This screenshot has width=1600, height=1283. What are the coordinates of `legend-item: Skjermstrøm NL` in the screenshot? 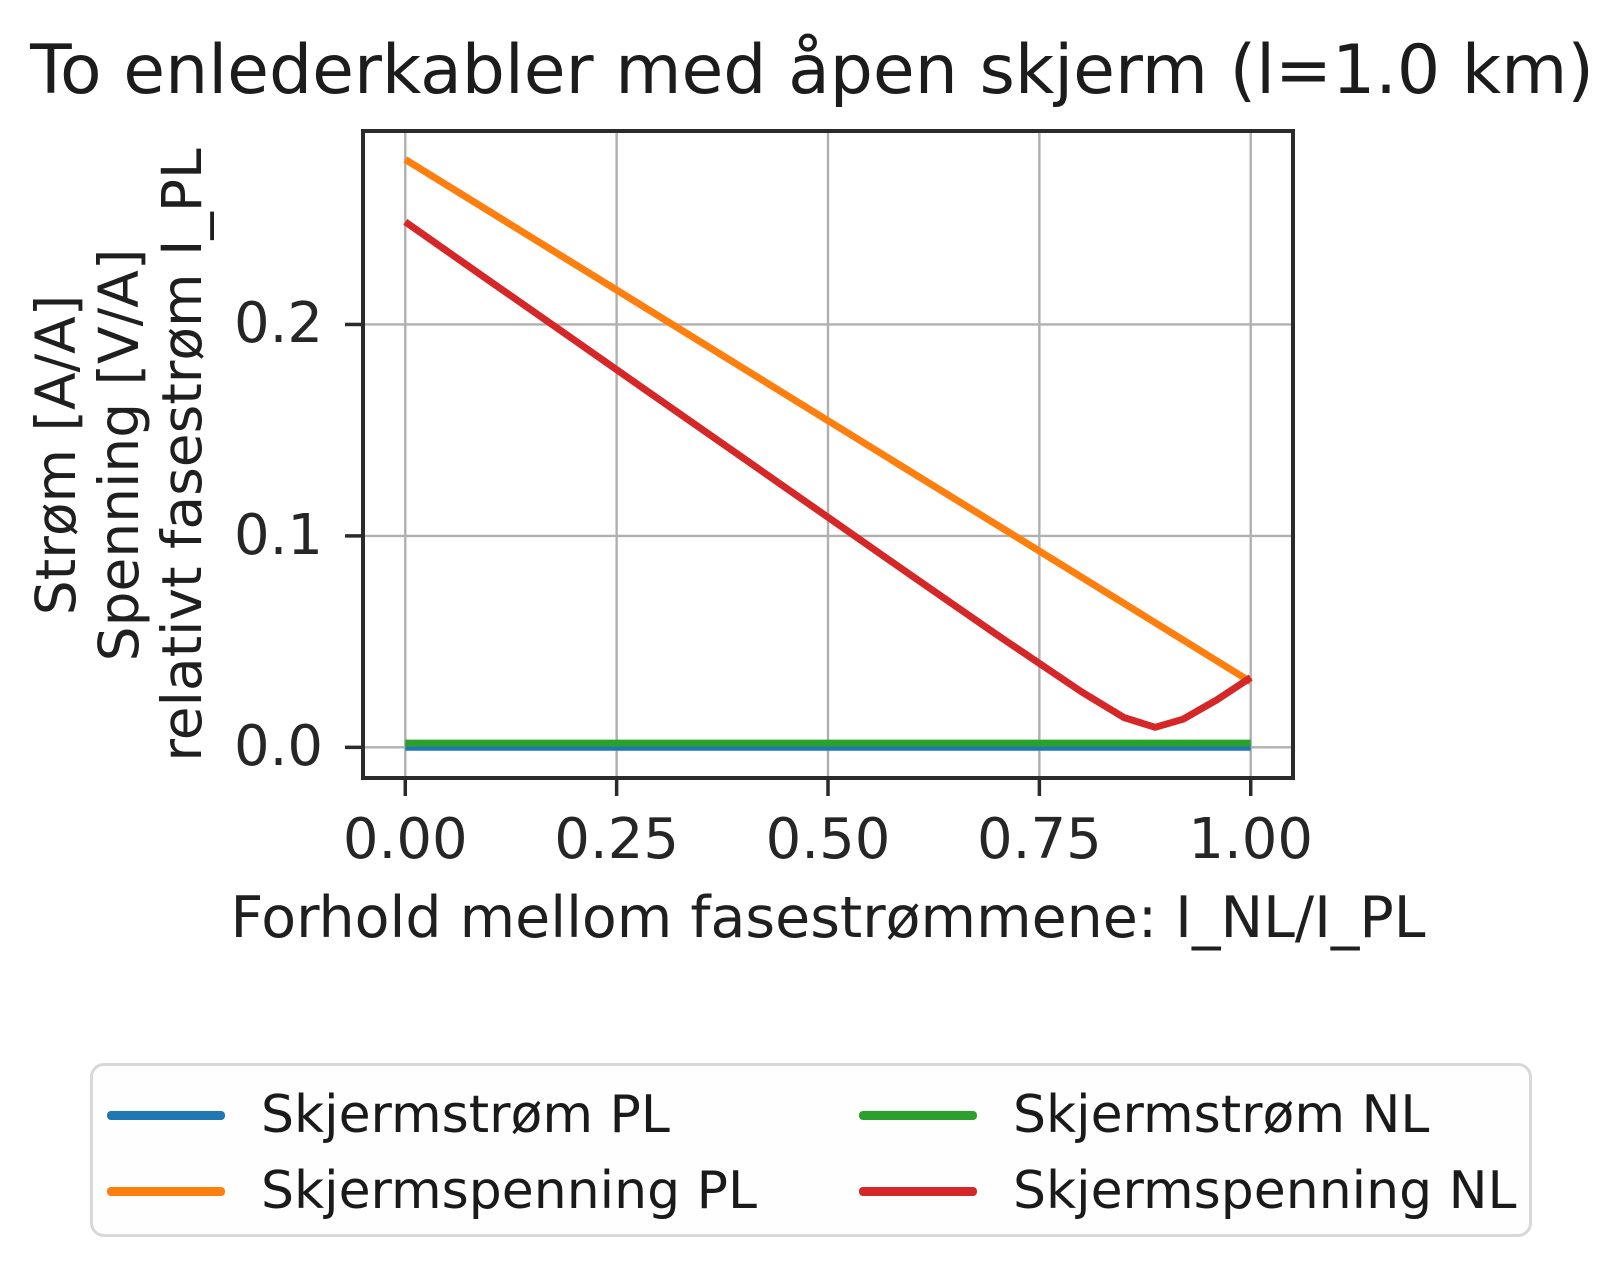 It's located at (1188, 1115).